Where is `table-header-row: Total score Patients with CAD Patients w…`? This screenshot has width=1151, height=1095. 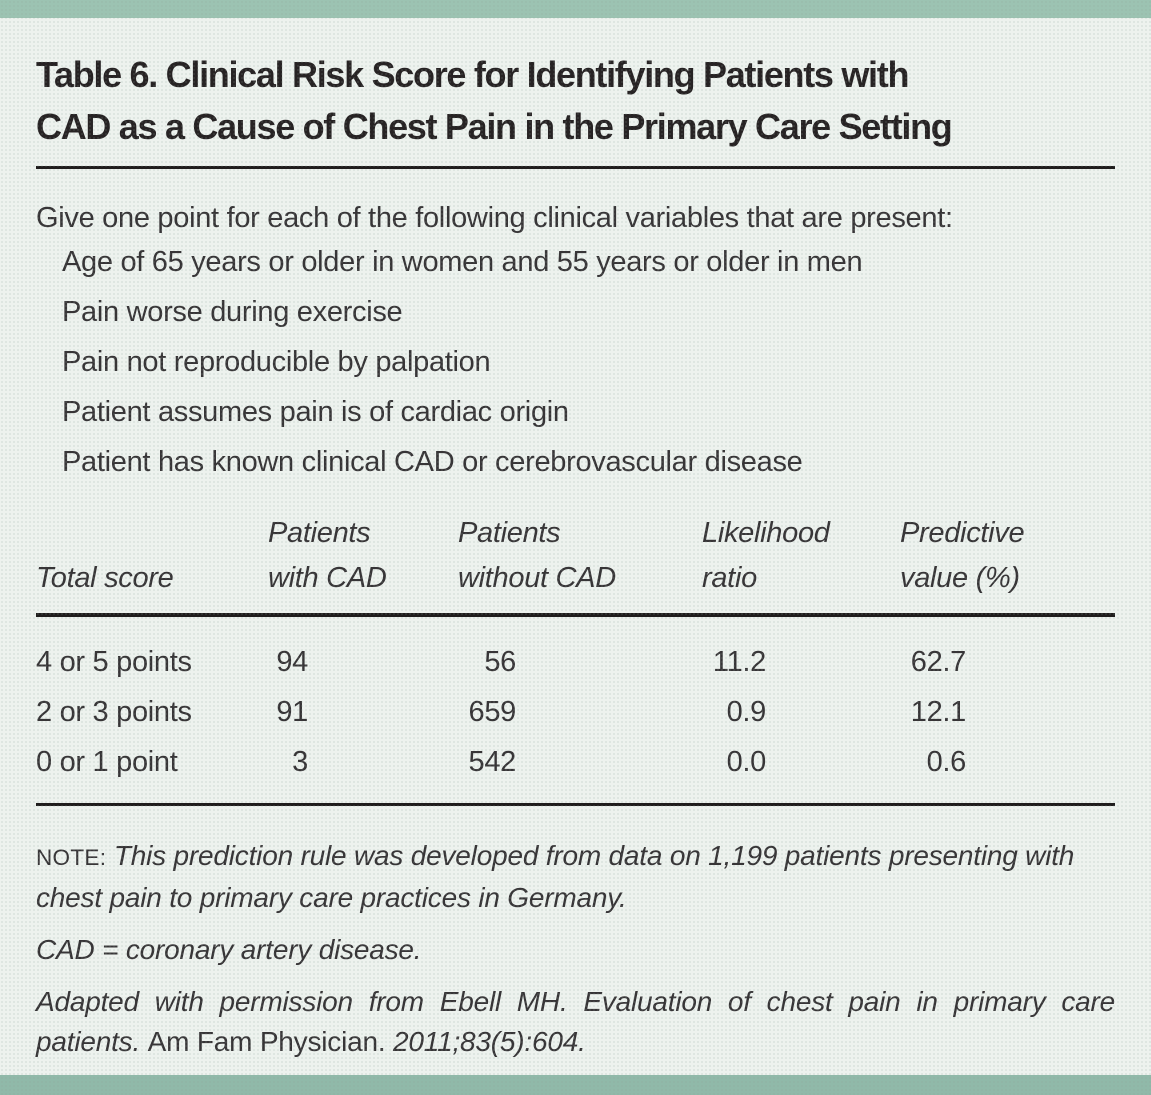 table-header-row: Total score Patients with CAD Patients w… is located at coordinates (575, 558).